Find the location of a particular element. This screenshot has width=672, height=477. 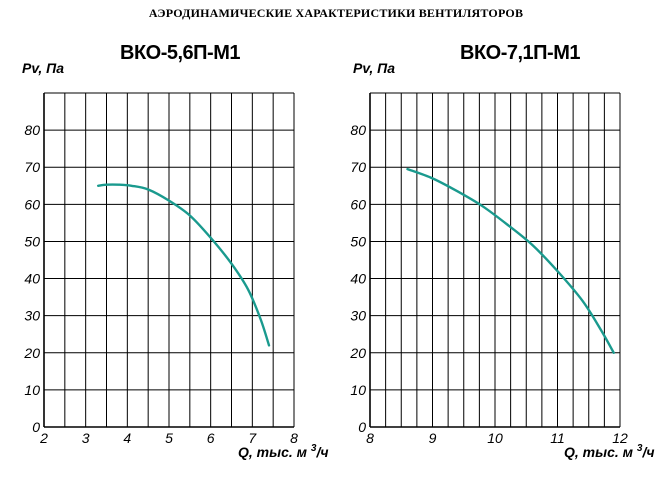

chart2-y-tick-label: 20 is located at coordinates (357, 353).